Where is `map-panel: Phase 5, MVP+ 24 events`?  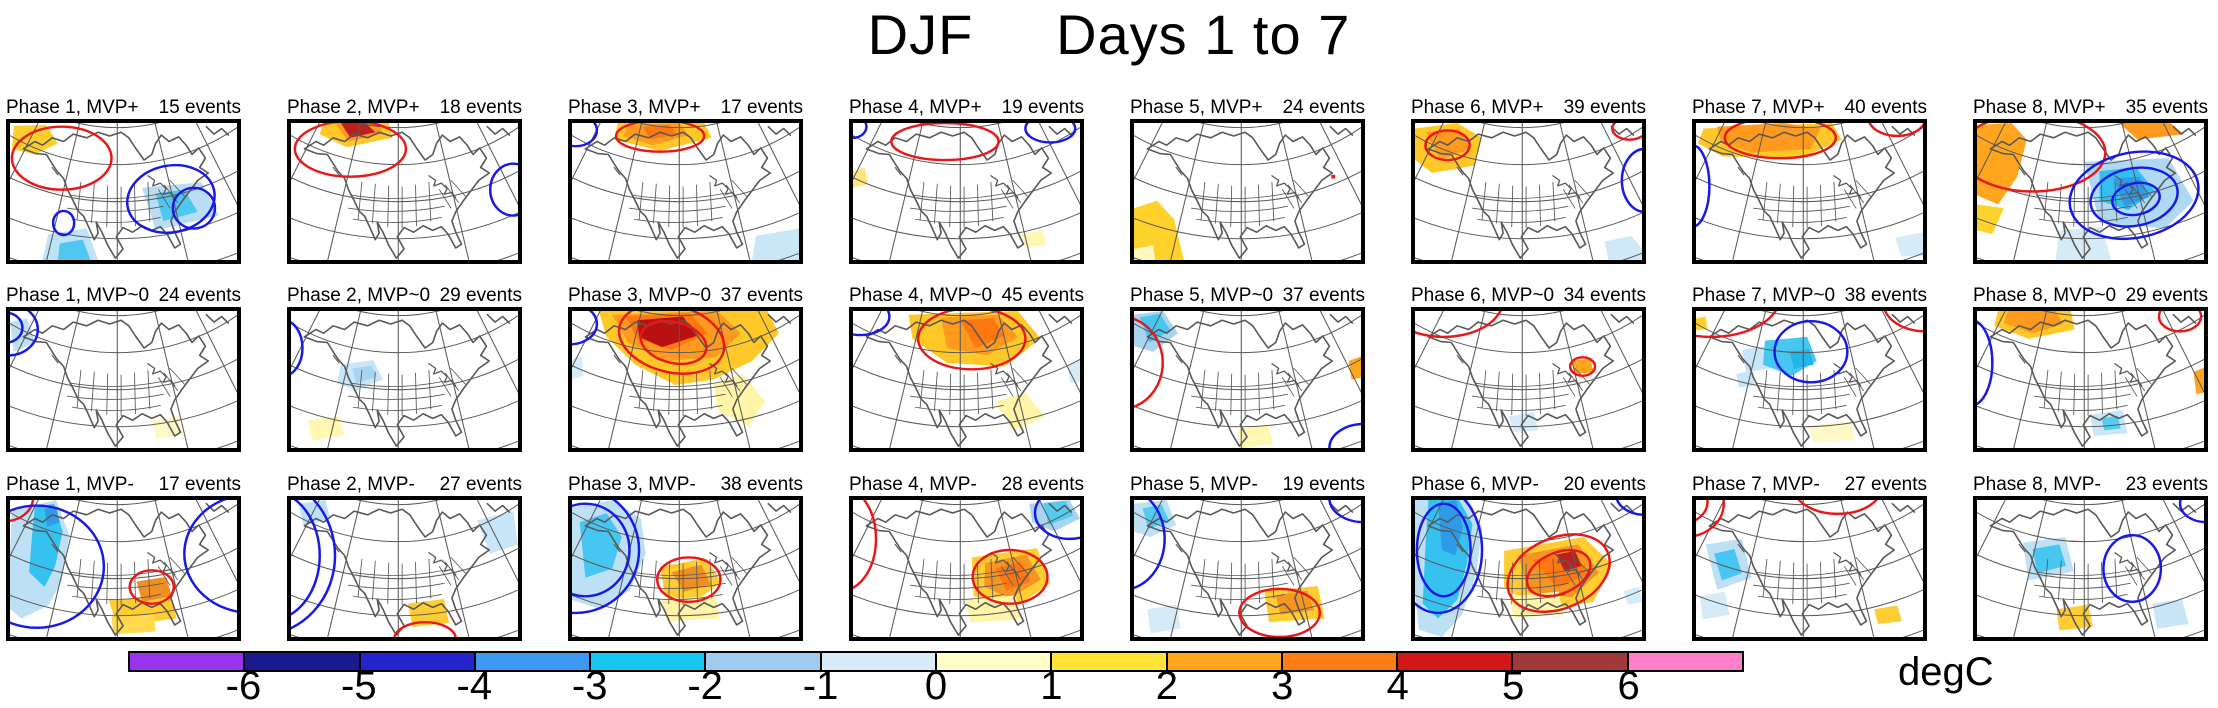 map-panel: Phase 5, MVP+ 24 events is located at coordinates (1247, 180).